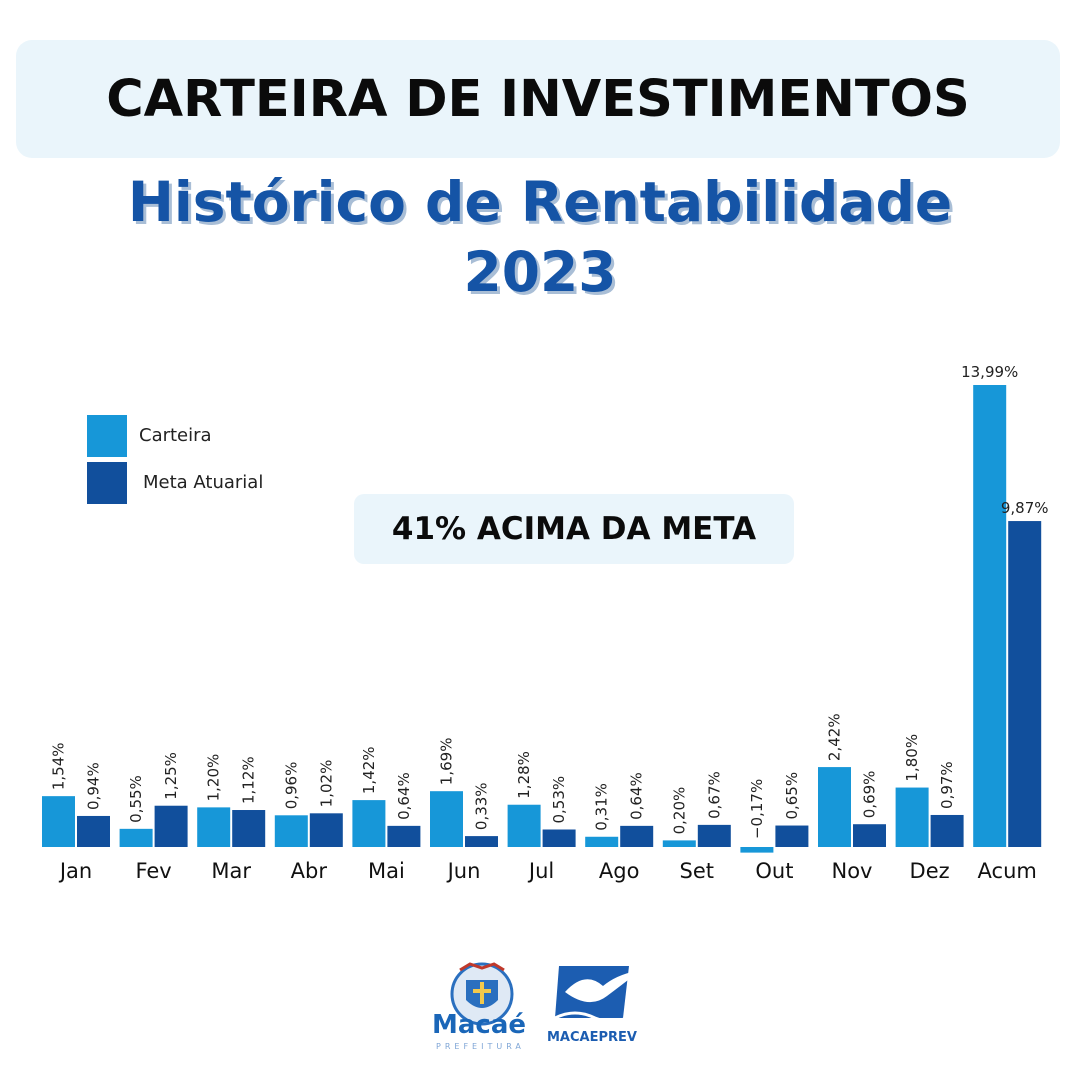 The width and height of the screenshot is (1080, 1080). What do you see at coordinates (481, 841) in the screenshot?
I see `bar-meta-jun` at bounding box center [481, 841].